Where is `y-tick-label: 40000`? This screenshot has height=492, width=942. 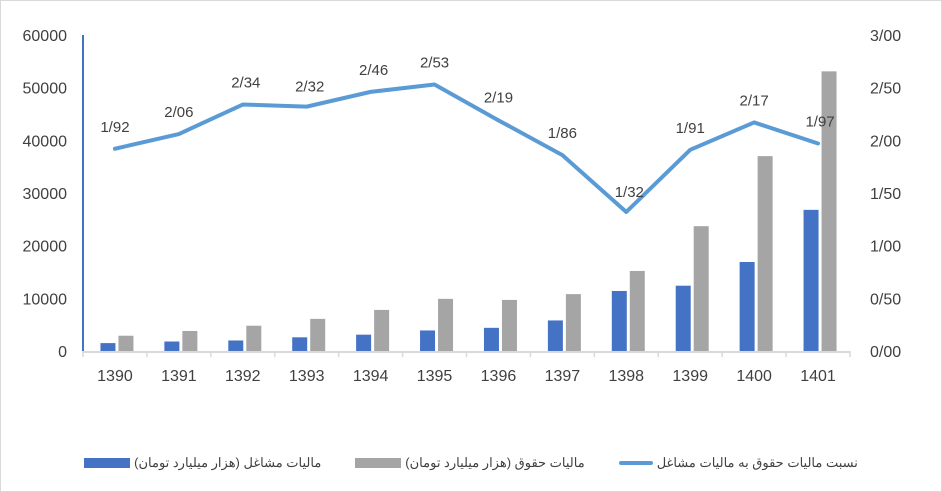
y-tick-label: 40000 is located at coordinates (45, 141).